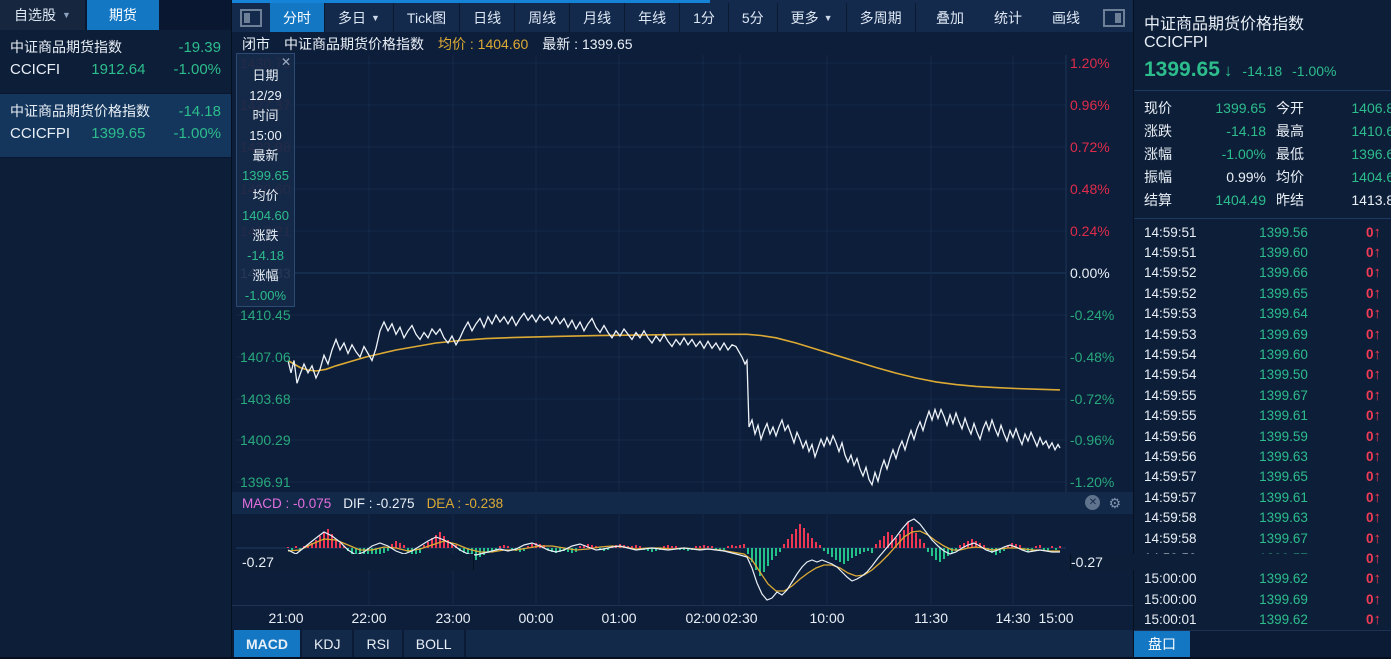 This screenshot has width=1391, height=659. What do you see at coordinates (881, 17) in the screenshot?
I see `toolbar-tab-多周期: 多周期` at bounding box center [881, 17].